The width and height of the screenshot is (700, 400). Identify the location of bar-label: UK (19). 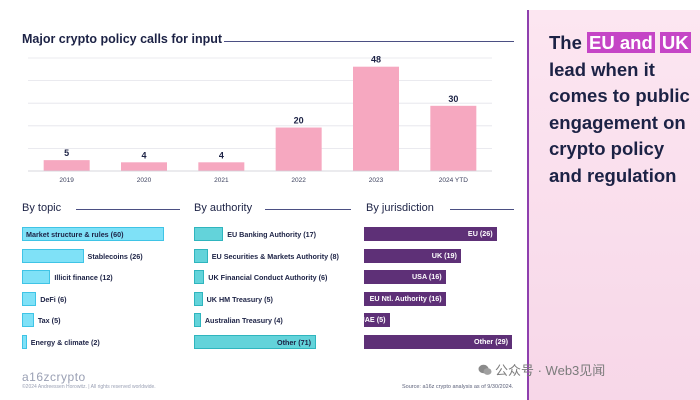
(444, 255).